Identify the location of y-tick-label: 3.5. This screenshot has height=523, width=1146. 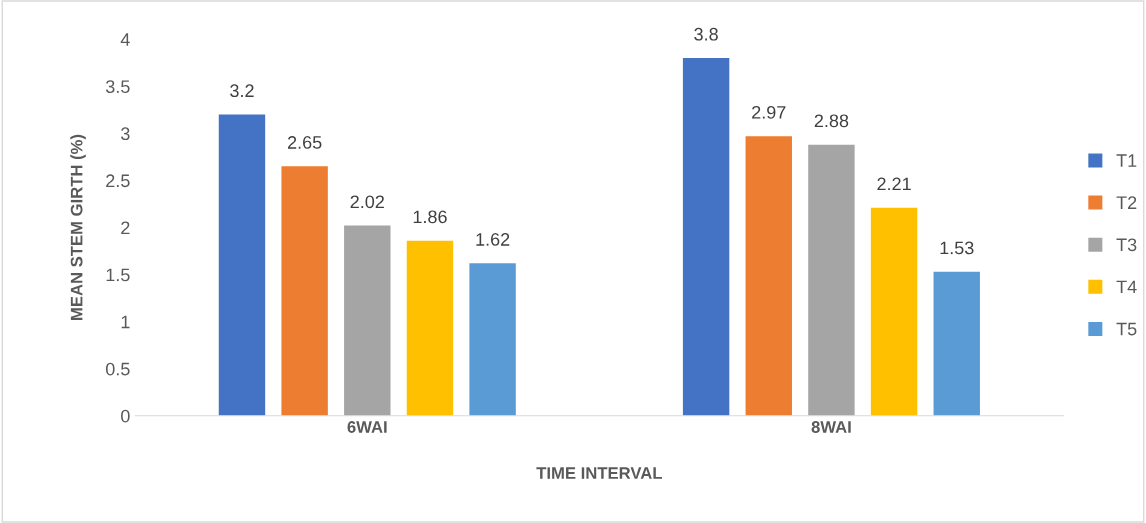
(117, 87).